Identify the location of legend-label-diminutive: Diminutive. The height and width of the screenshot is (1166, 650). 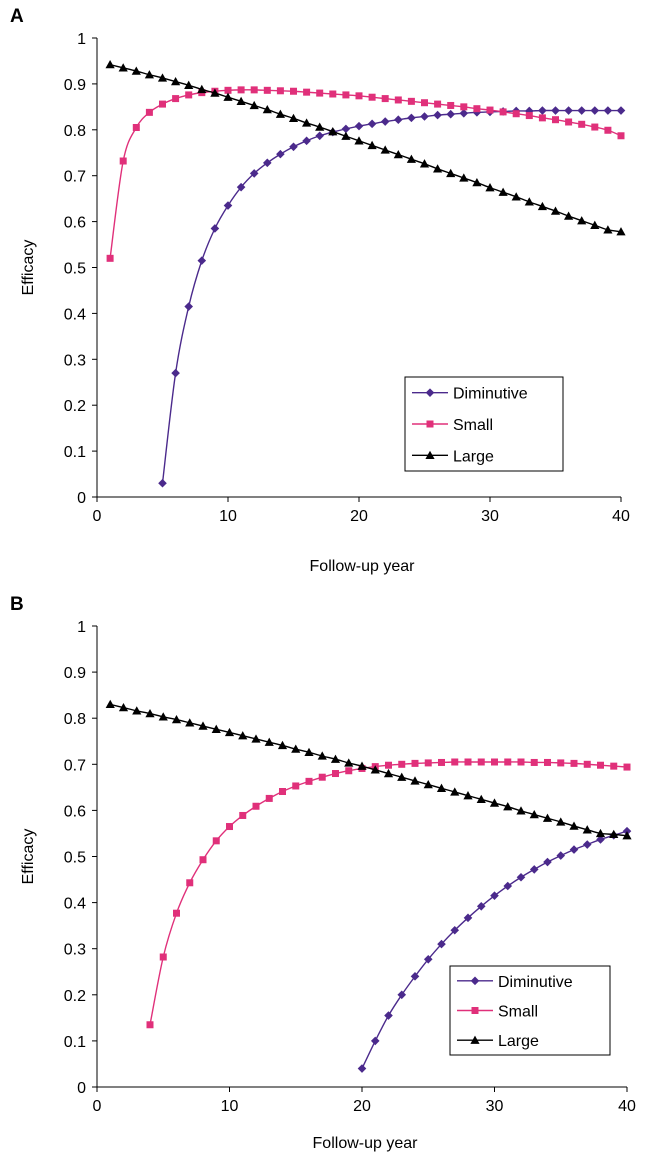
(490, 394).